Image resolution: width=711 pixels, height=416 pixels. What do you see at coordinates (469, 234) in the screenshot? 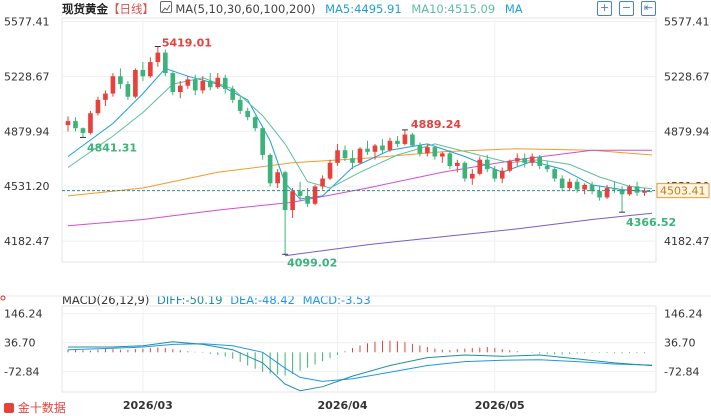
I see `ma-line-ma100` at bounding box center [469, 234].